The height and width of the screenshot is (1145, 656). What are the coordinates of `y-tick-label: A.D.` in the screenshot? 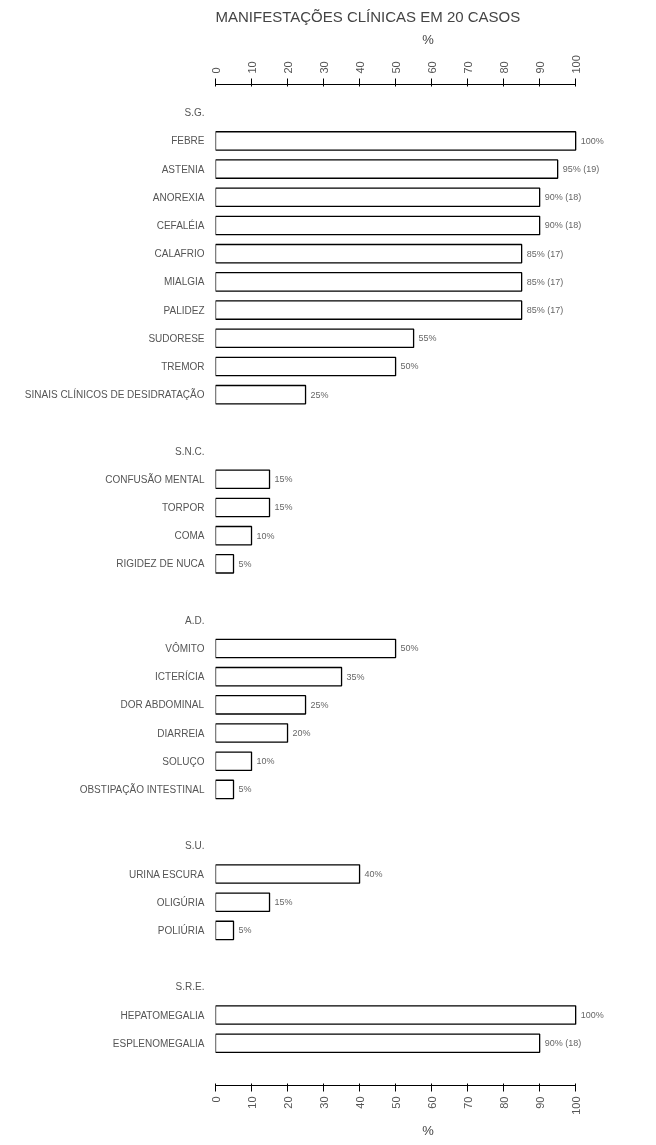 It's located at (195, 620).